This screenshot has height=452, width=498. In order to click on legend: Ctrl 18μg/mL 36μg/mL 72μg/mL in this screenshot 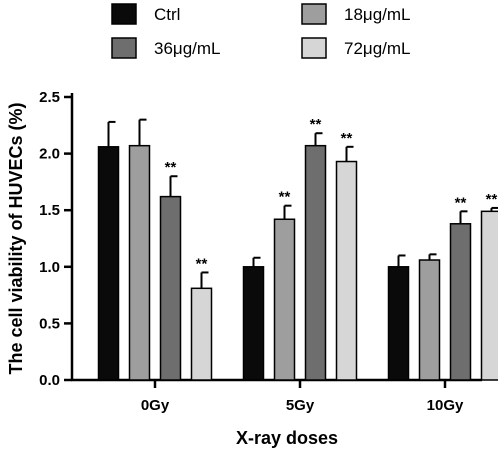, I will do `click(261, 31)`.